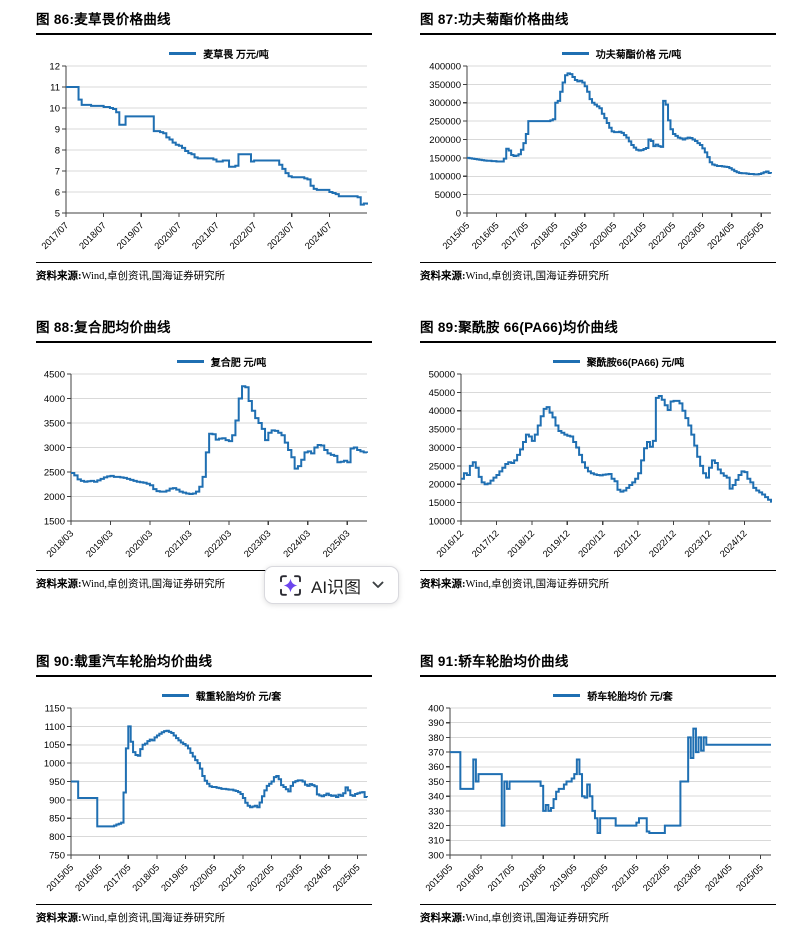 The image size is (804, 942). I want to click on x-tick-label: 2021/07, so click(205, 235).